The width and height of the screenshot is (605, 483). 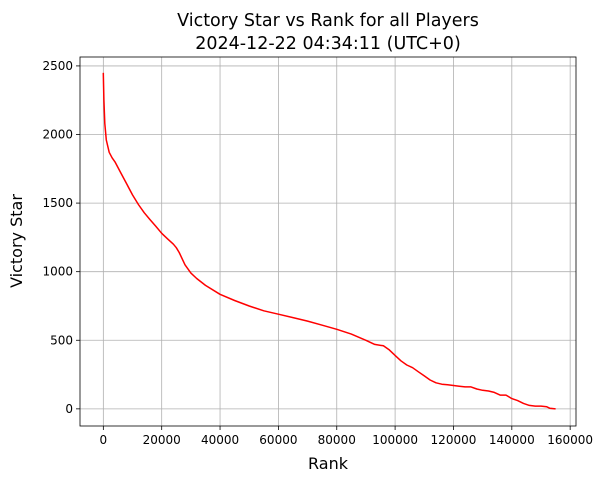 What do you see at coordinates (57, 135) in the screenshot?
I see `y-tick-label: 2000` at bounding box center [57, 135].